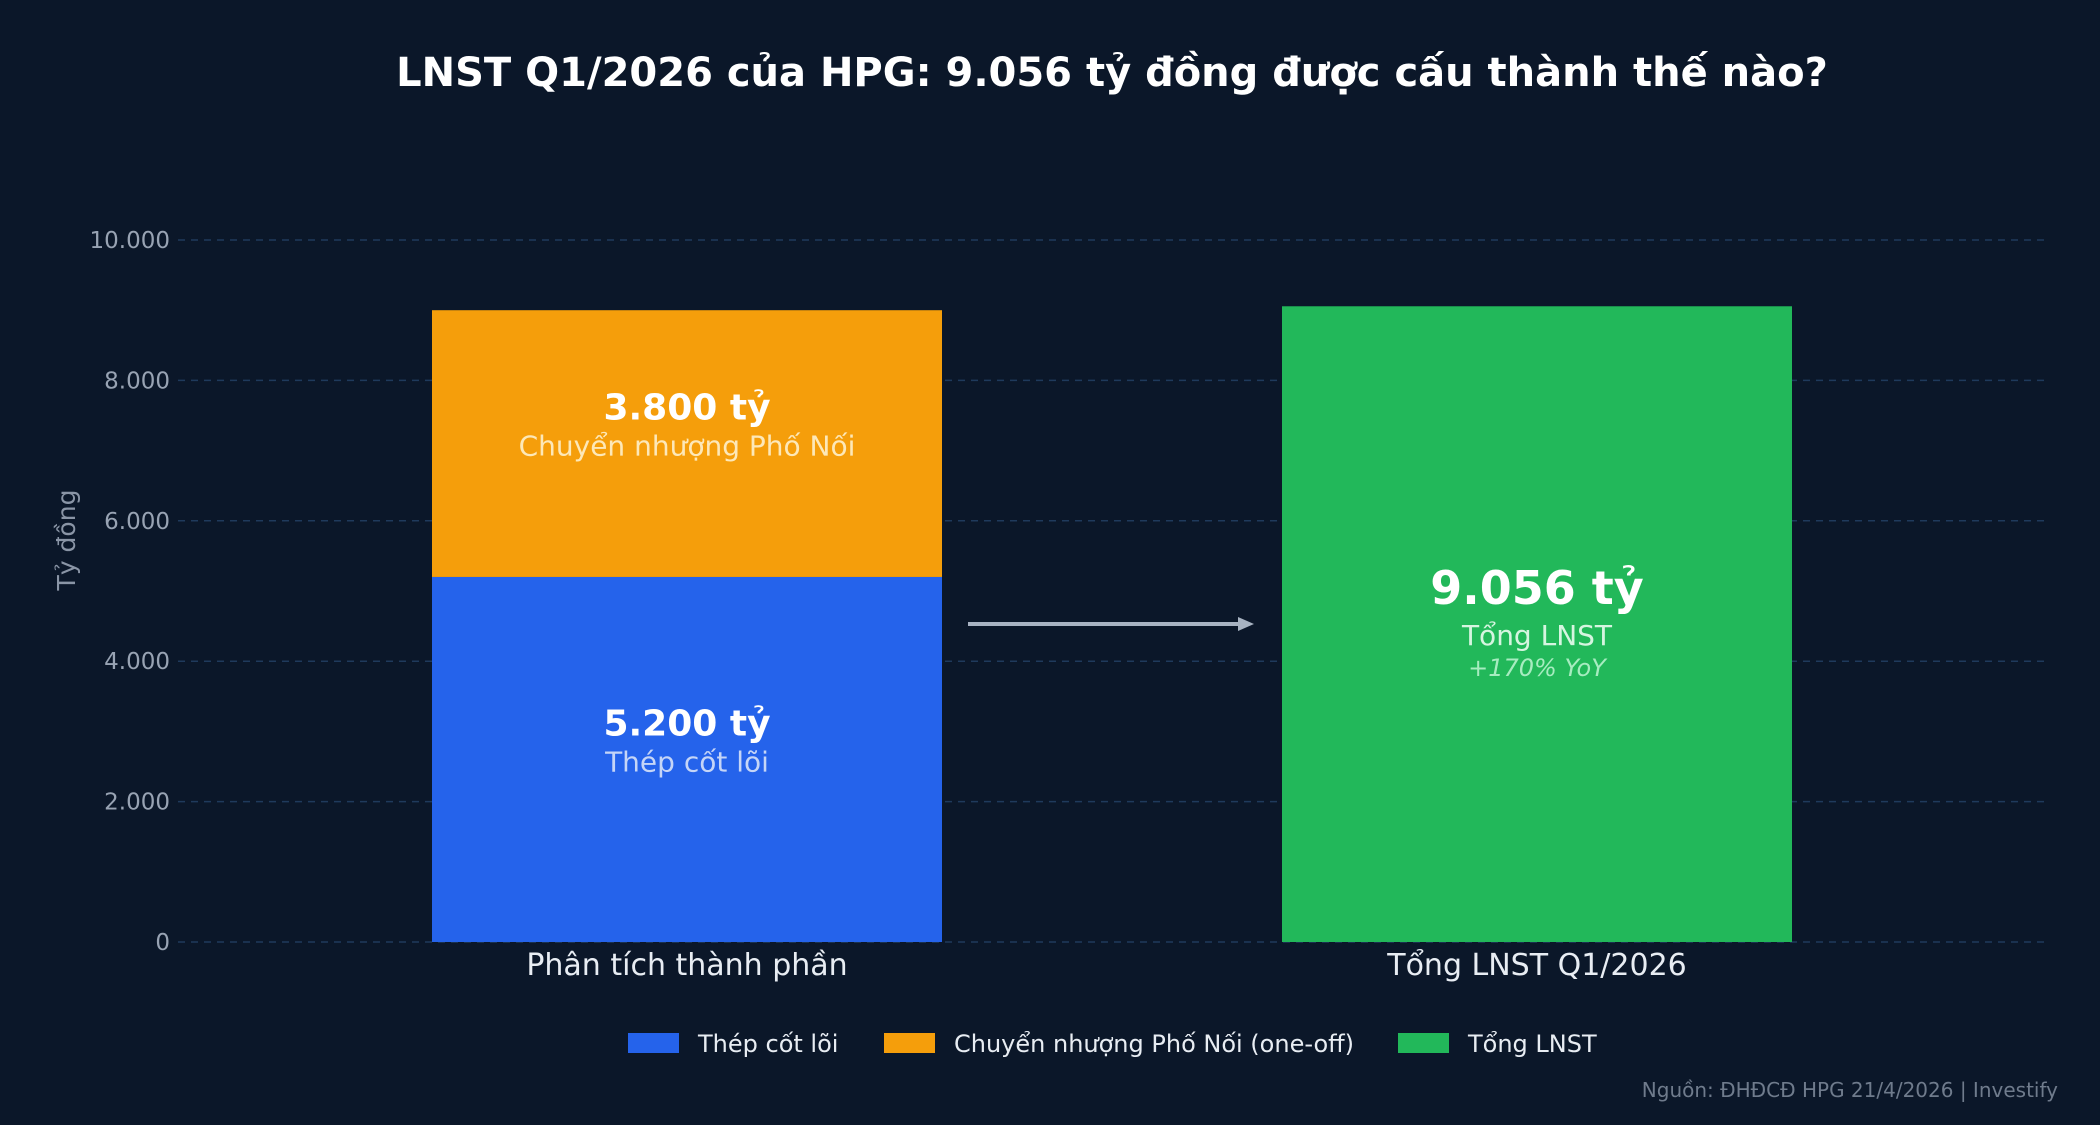  I want to click on y-axis-ticks: 0 2.000 4.000 6.000 8.000 10.000, so click(130, 592).